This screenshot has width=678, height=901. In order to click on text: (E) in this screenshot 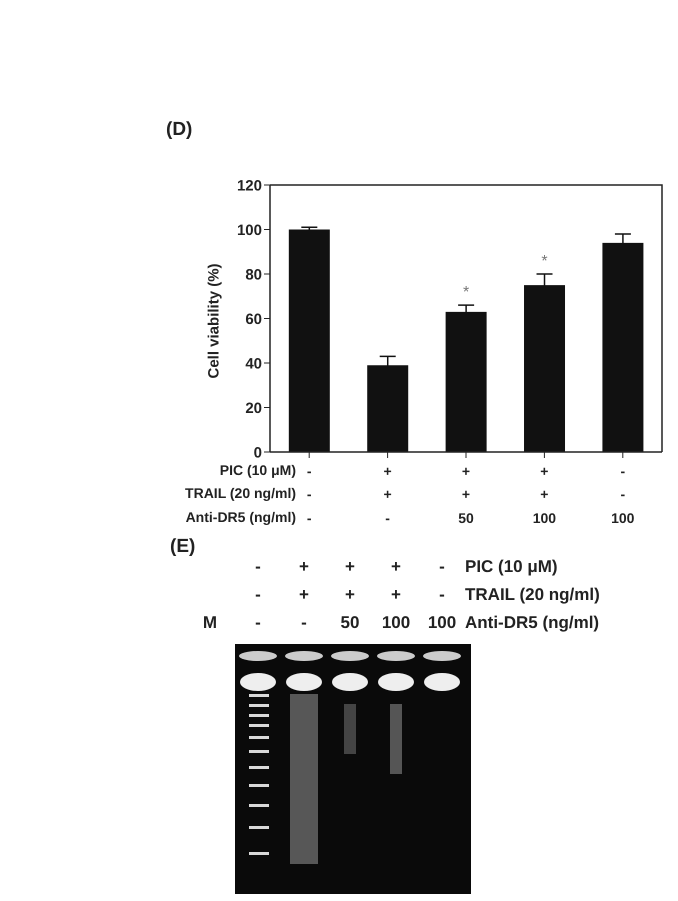, I will do `click(183, 546)`.